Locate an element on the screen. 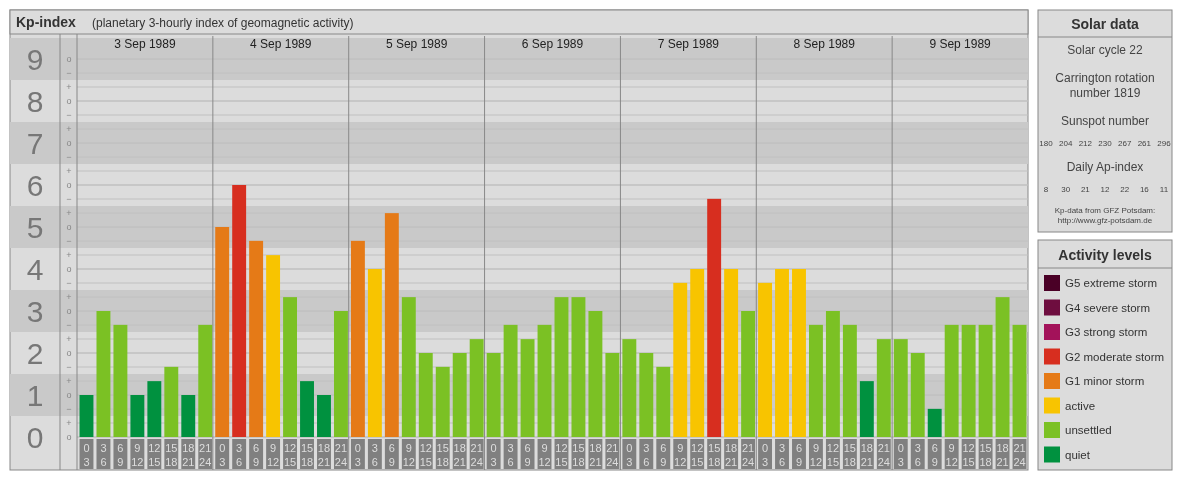  text: Solar data is located at coordinates (1105, 24).